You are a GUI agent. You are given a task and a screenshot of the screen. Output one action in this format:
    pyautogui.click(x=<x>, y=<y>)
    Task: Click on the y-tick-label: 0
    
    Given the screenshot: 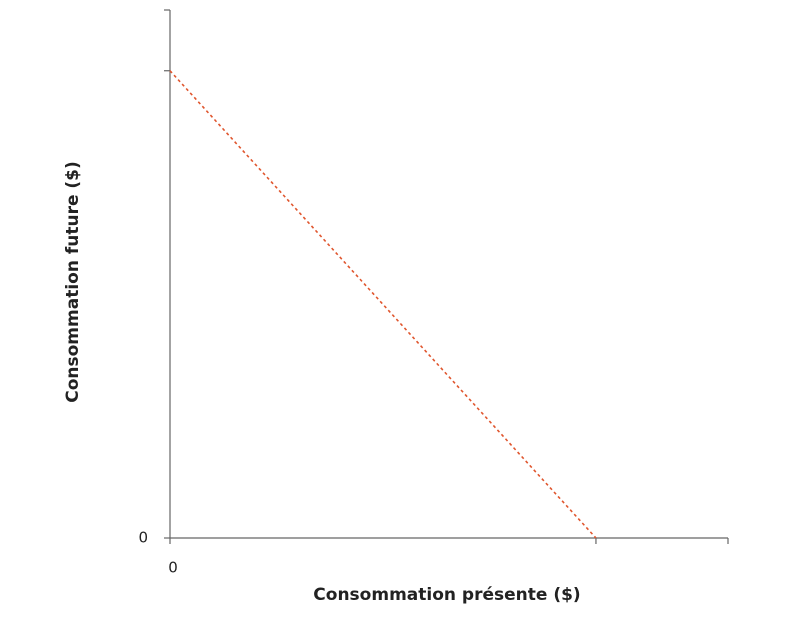 What is the action you would take?
    pyautogui.click(x=143, y=538)
    